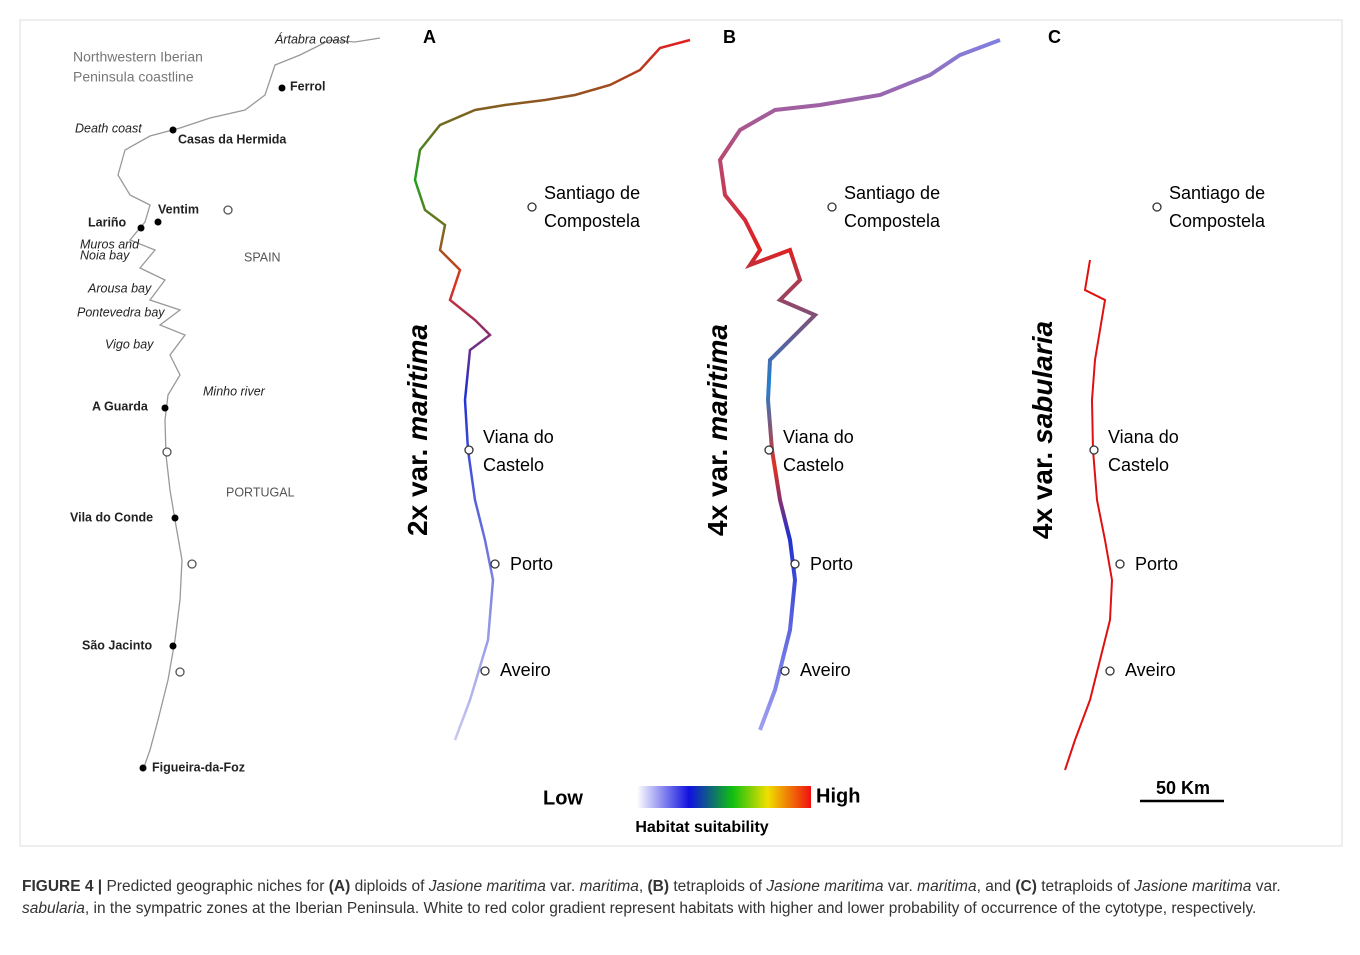  Describe the element at coordinates (111, 517) in the screenshot. I see `map-label: Vila do Conde` at that location.